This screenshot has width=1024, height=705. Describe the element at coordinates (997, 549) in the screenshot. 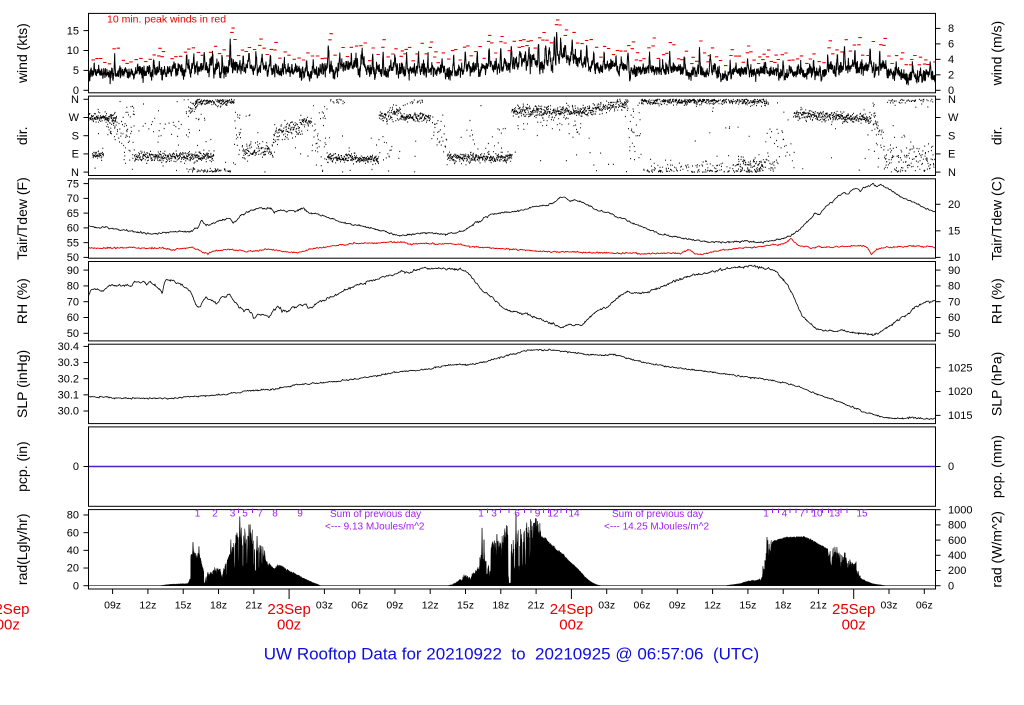

I see `svg-text: rad (W/m^2)` at that location.